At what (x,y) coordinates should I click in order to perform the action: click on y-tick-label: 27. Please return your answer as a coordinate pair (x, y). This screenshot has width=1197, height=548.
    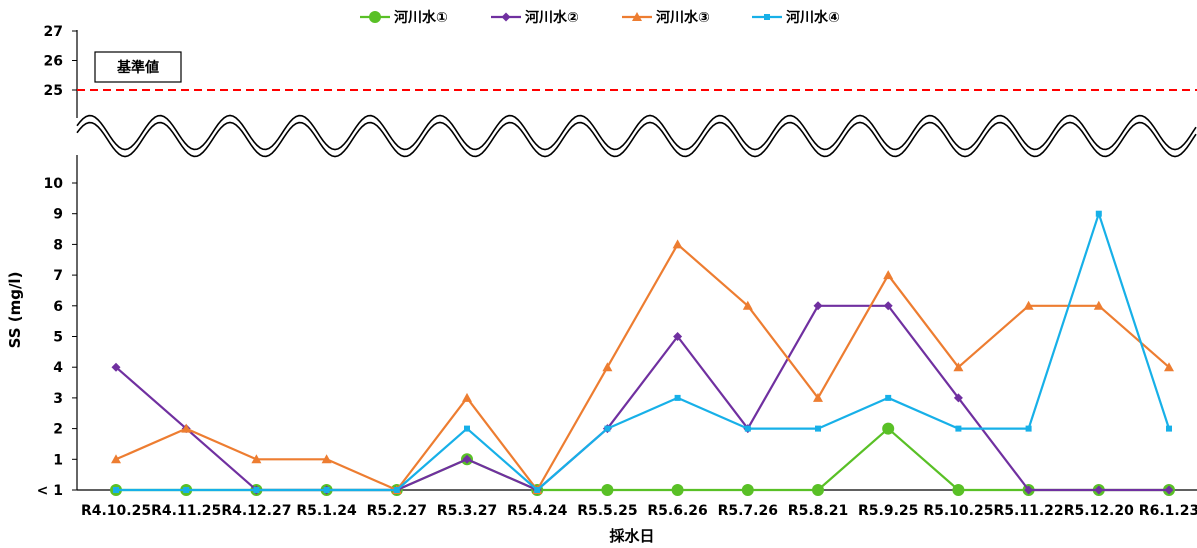
    Looking at the image, I should click on (53, 32).